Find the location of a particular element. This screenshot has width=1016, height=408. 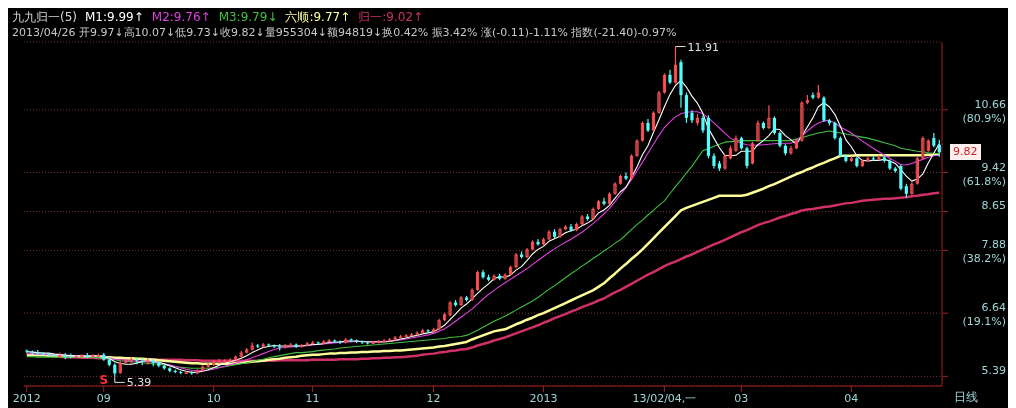

annotation: 5.39 is located at coordinates (139, 383).